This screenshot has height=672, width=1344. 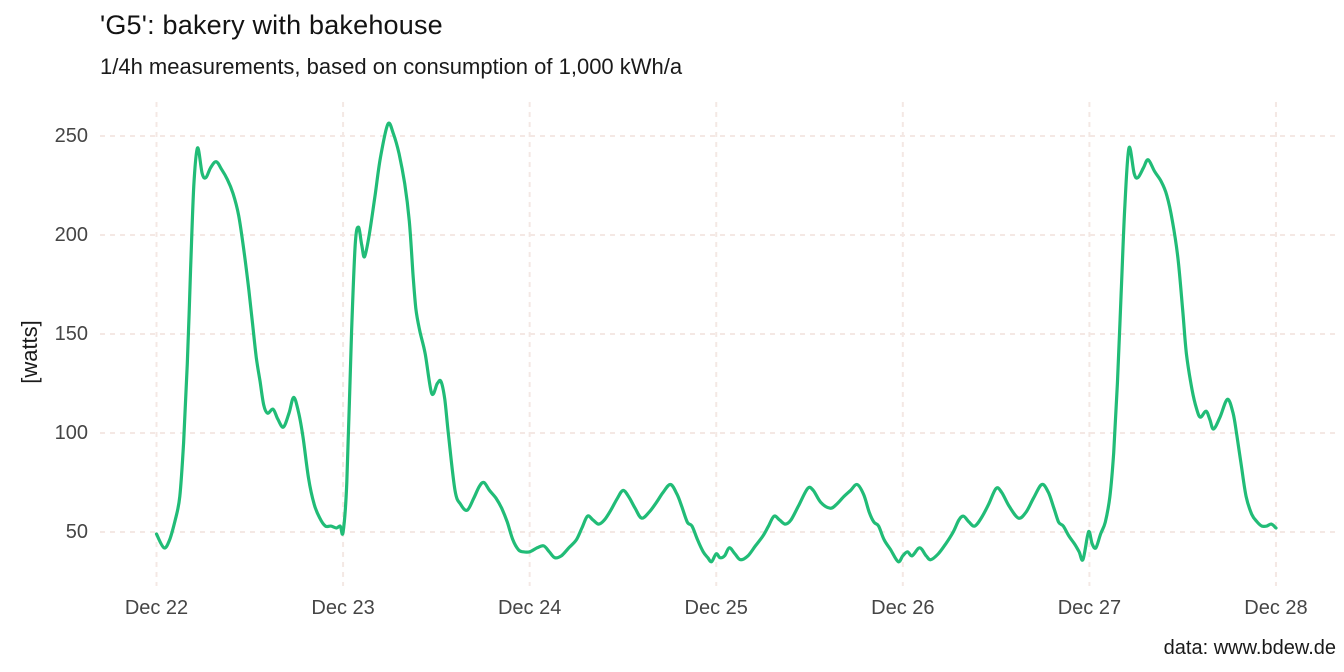 I want to click on x-tick-label: Dec 28, so click(x=1276, y=608).